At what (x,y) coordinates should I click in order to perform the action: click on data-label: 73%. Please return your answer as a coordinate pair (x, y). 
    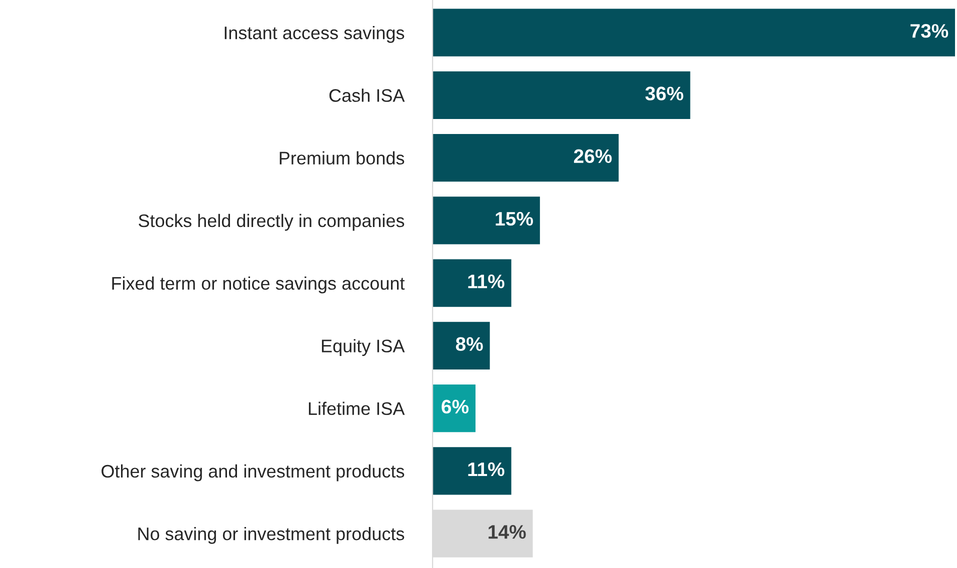
    Looking at the image, I should click on (929, 31).